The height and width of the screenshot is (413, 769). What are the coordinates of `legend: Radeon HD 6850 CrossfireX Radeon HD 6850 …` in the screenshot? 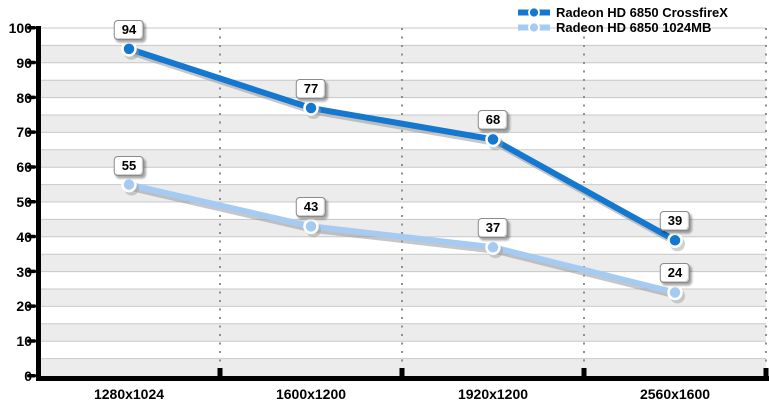 It's located at (623, 20).